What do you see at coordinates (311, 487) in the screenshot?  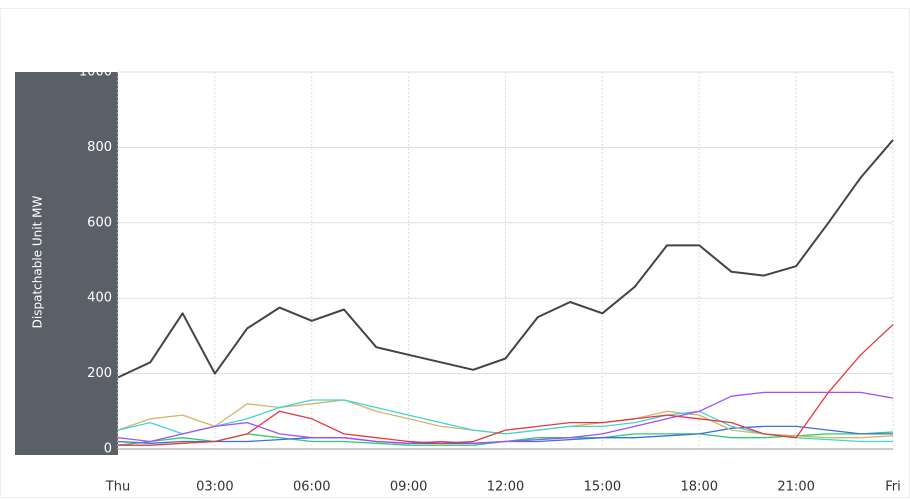 I see `x-tick-label: 06:00` at bounding box center [311, 487].